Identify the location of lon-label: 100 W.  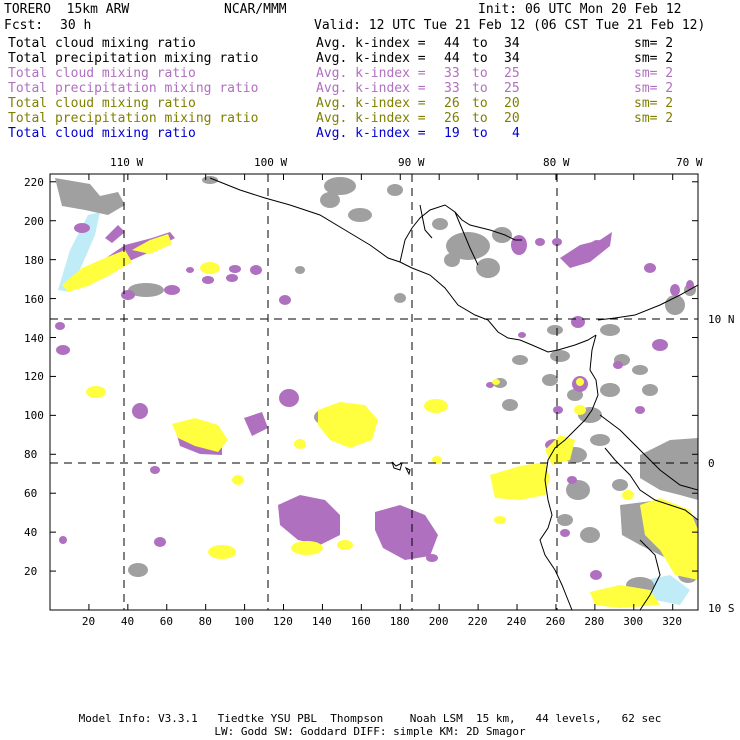
(271, 162).